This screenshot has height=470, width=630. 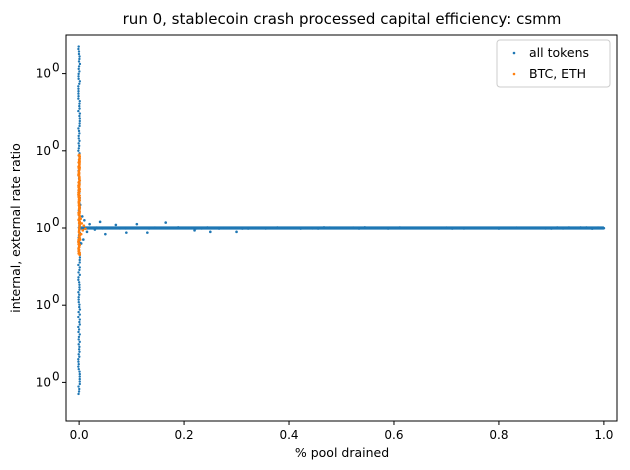 What do you see at coordinates (603, 435) in the screenshot?
I see `x-tick-label: 1.0` at bounding box center [603, 435].